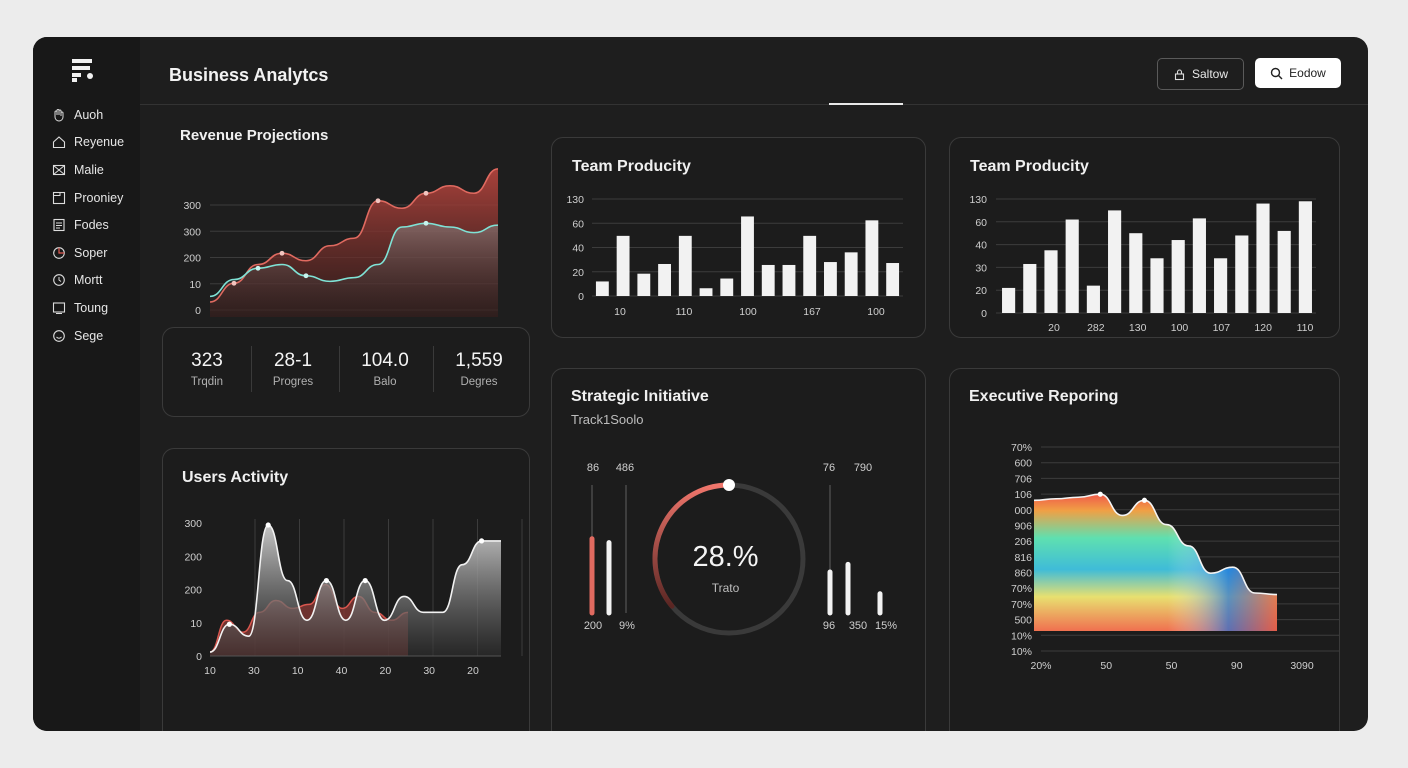 Image resolution: width=1408 pixels, height=768 pixels. What do you see at coordinates (593, 626) in the screenshot?
I see `bar-bottom-label: 200` at bounding box center [593, 626].